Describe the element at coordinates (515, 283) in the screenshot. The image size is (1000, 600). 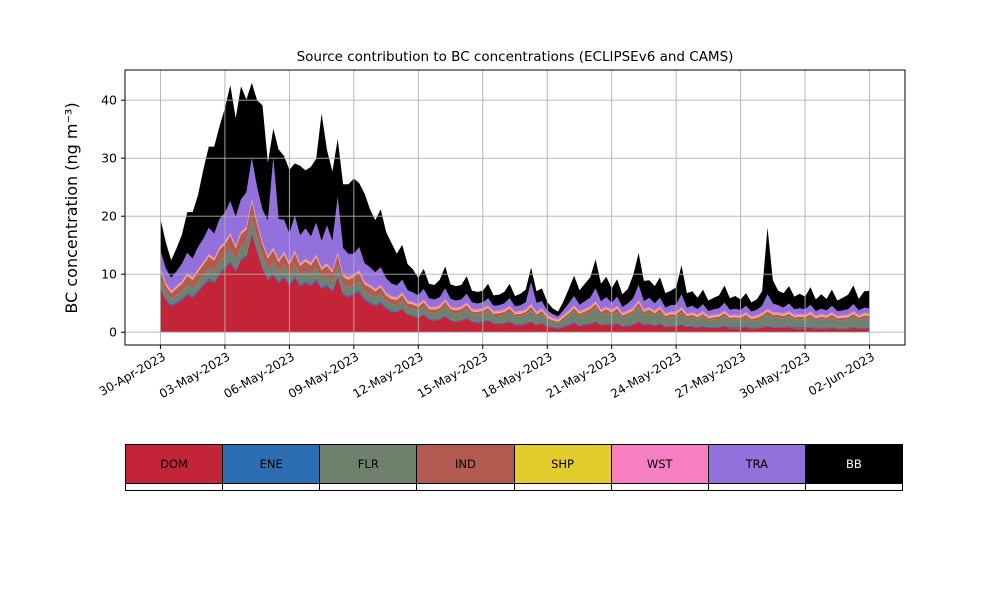
I see `area-dom` at that location.